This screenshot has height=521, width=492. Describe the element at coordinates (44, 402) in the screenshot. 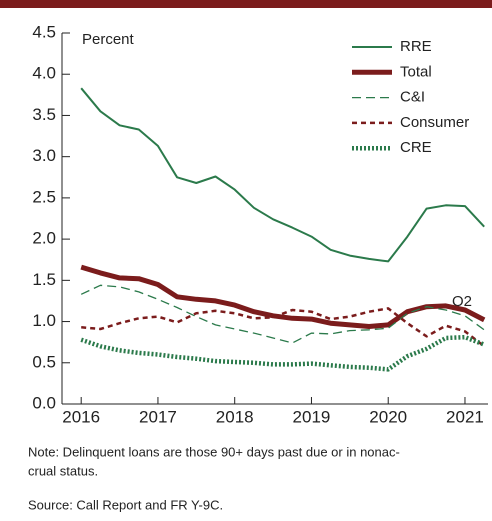

I see `y-tick-label: 0.0` at that location.